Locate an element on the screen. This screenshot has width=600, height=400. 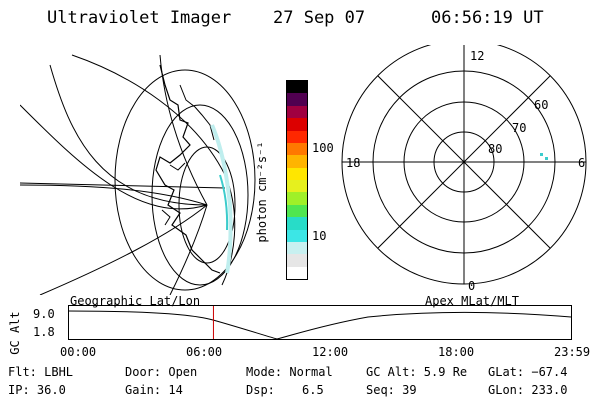
altitude-xtick-2359: 23:59 is located at coordinates (572, 352).